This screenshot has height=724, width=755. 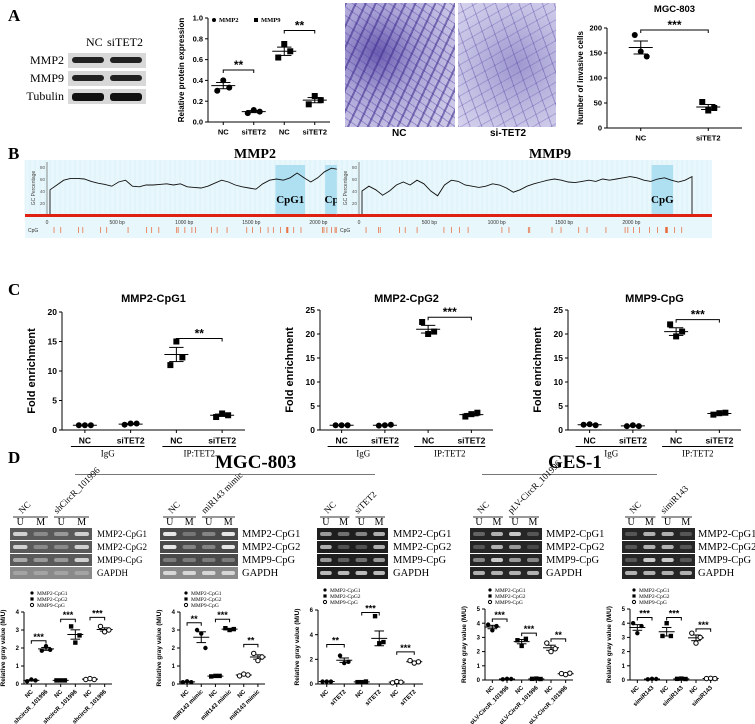 What do you see at coordinates (290, 370) in the screenshot?
I see `y-axis-label: Fold enrichment` at bounding box center [290, 370].